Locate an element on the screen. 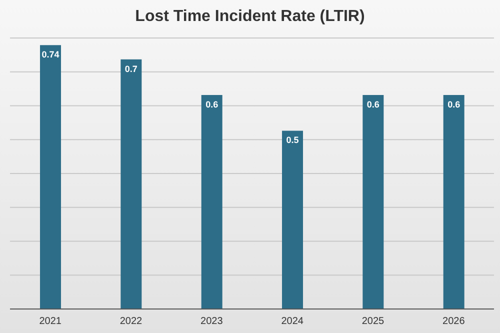 Image resolution: width=500 pixels, height=333 pixels. x-tick-label: 2024 is located at coordinates (292, 322).